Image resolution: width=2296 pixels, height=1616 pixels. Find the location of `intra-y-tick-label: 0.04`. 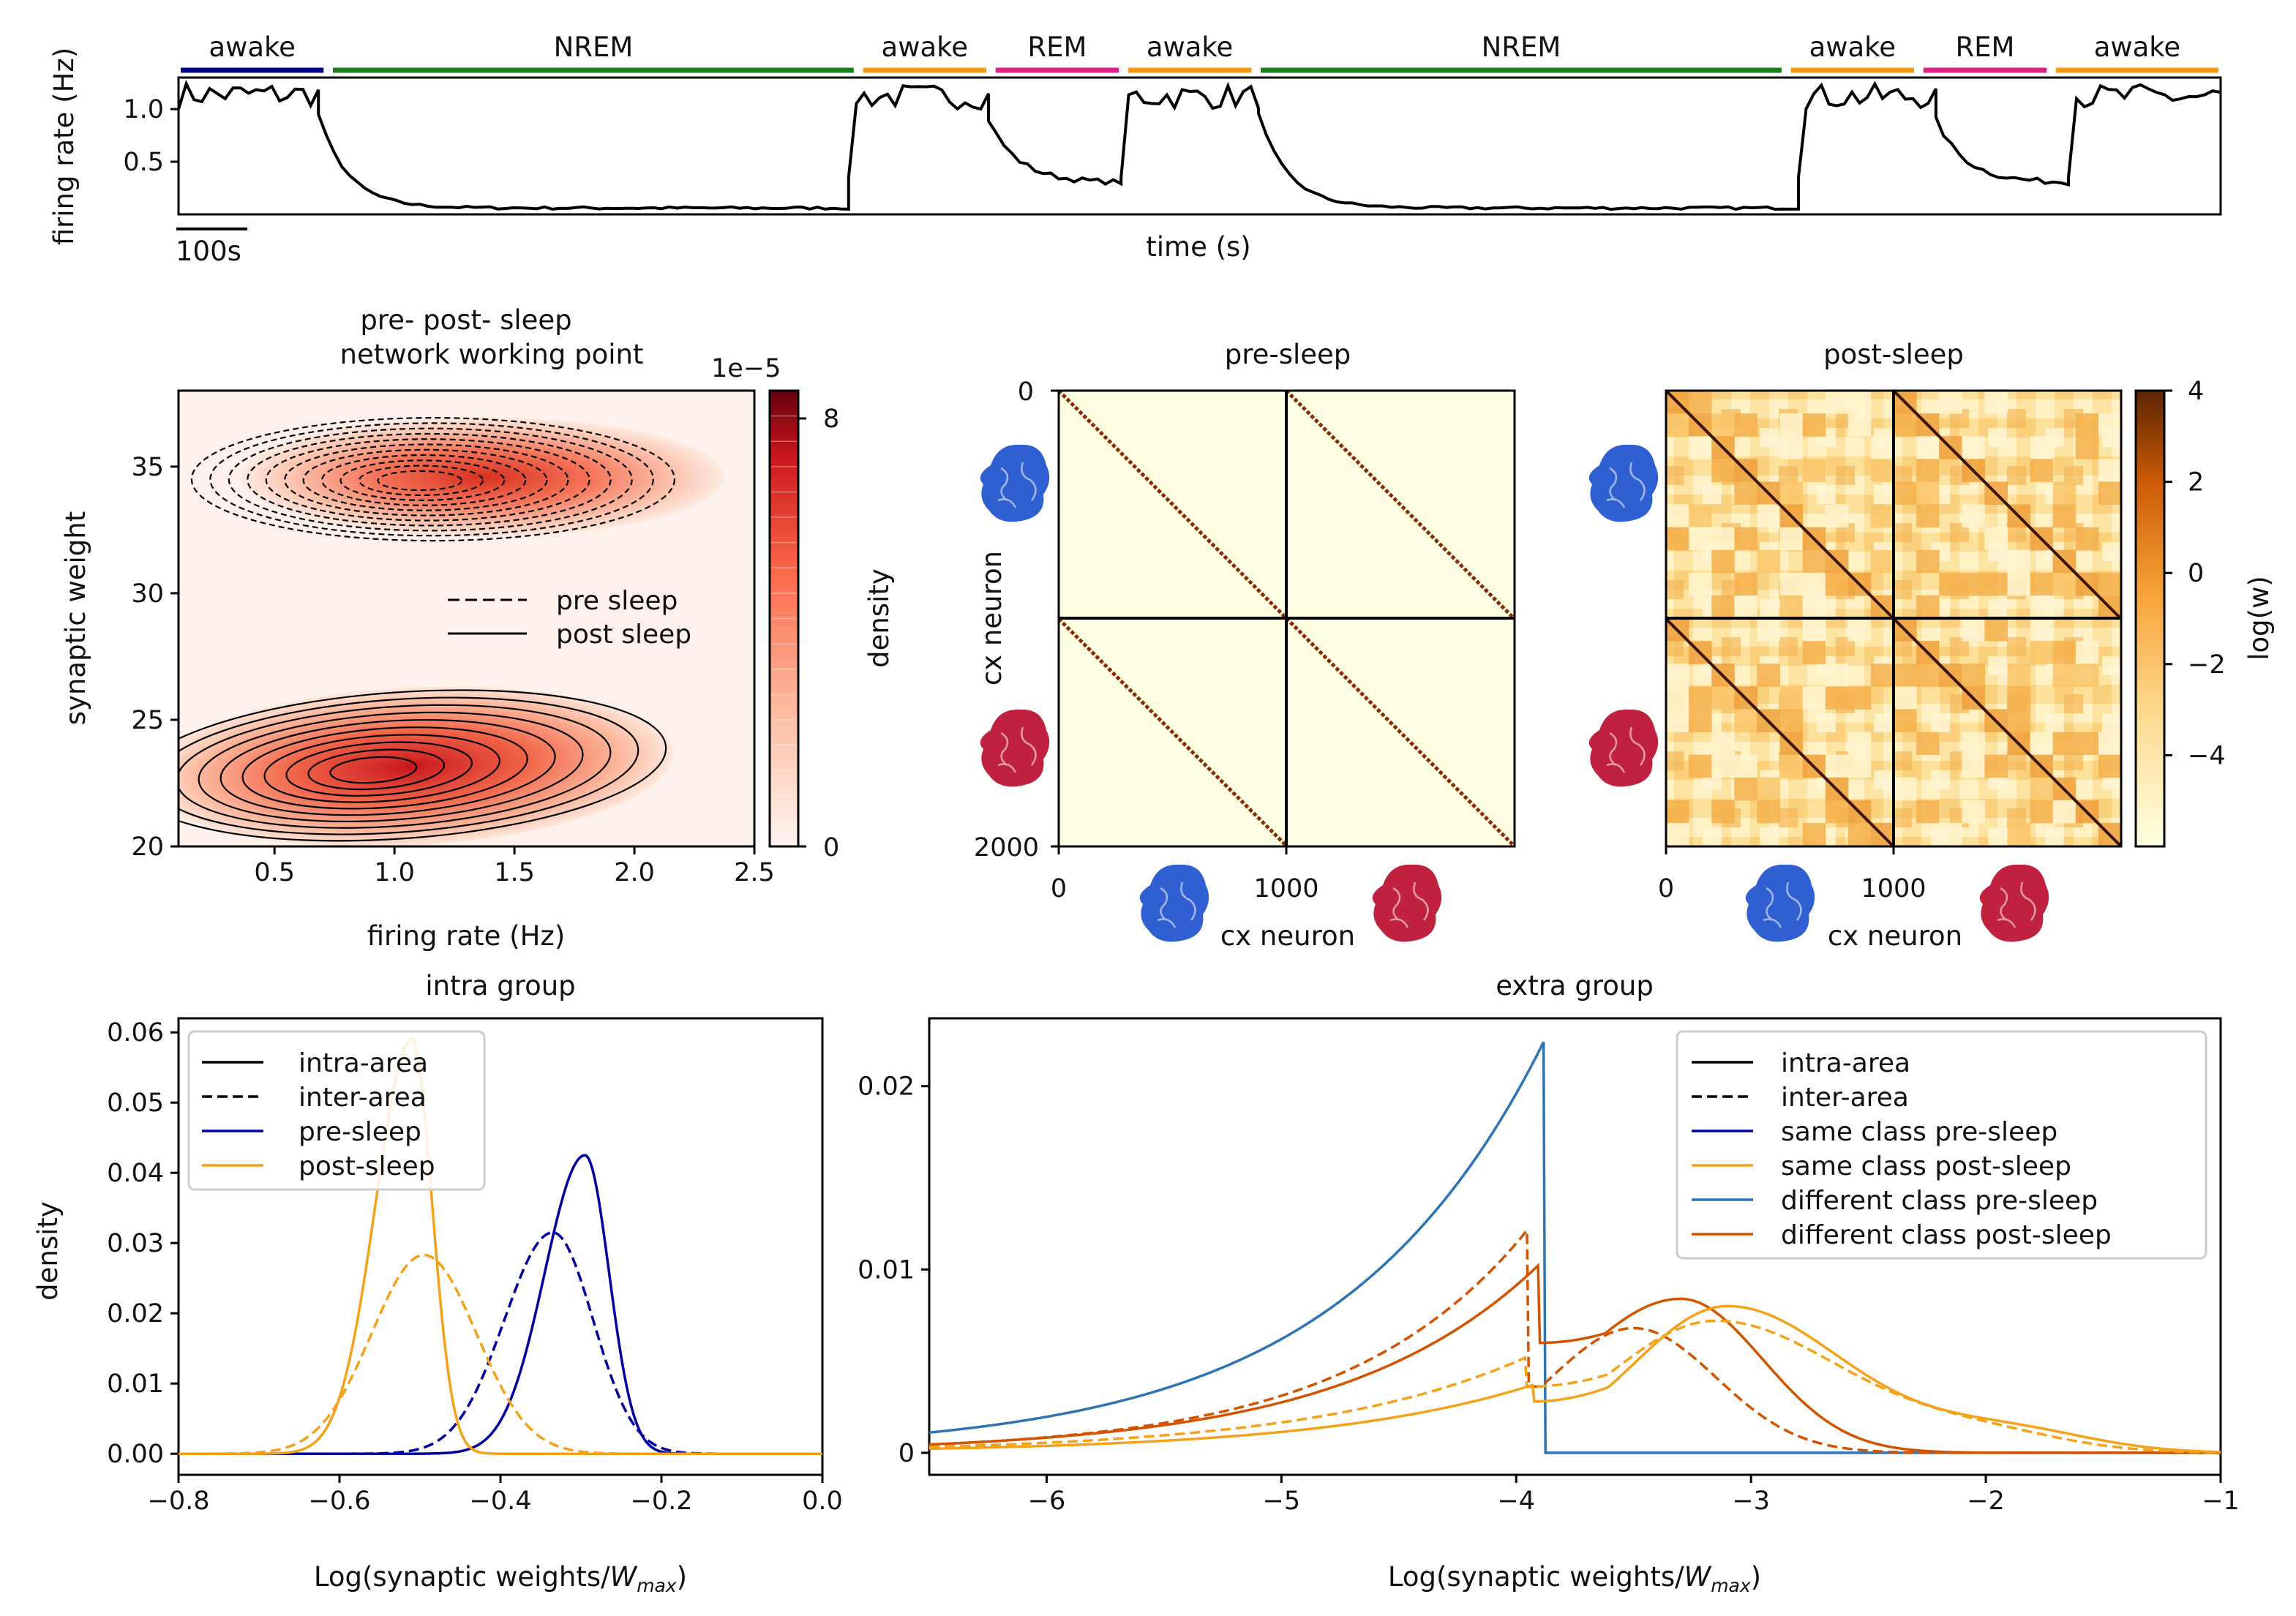

intra-y-tick-label: 0.04 is located at coordinates (135, 1173).